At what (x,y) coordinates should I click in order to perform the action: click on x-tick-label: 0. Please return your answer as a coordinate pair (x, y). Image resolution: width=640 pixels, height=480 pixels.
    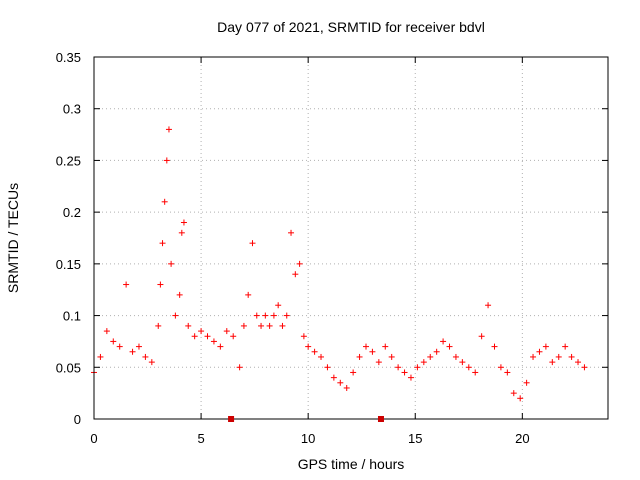
    Looking at the image, I should click on (93, 438).